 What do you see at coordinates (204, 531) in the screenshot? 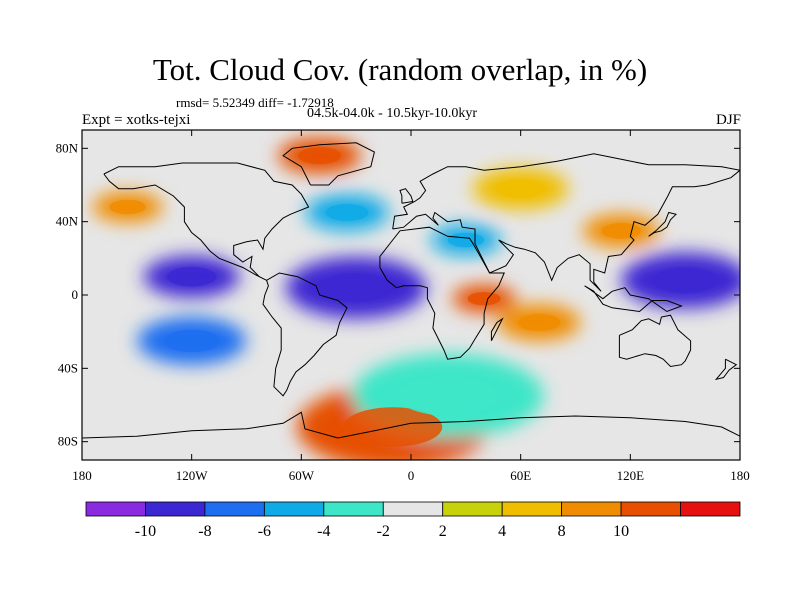
I see `colorbar-label: -8` at bounding box center [204, 531].